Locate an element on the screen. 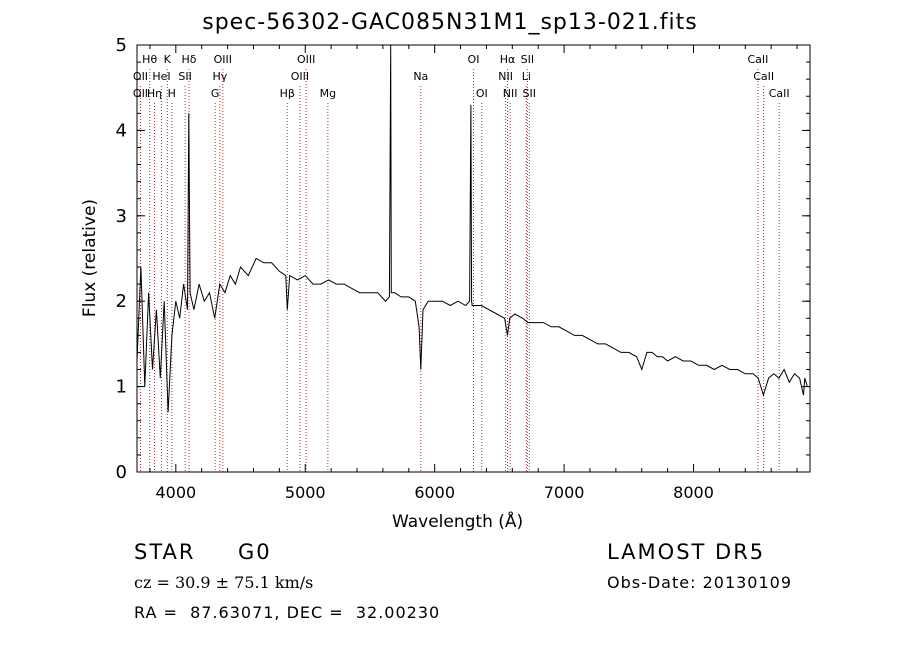 Image resolution: width=900 pixels, height=649 pixels. observation-date: Obs-Date: 20130109 is located at coordinates (700, 582).